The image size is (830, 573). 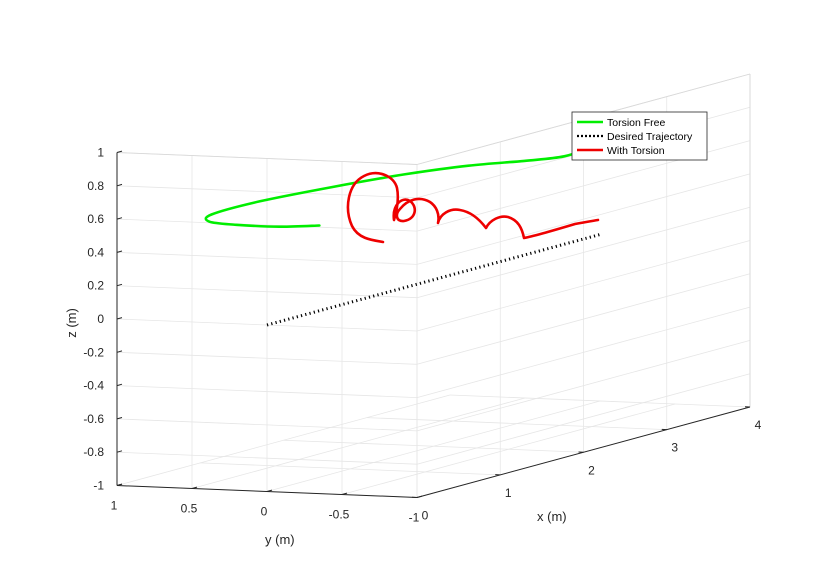 I want to click on z-tick-label: 0.2, so click(x=95, y=286).